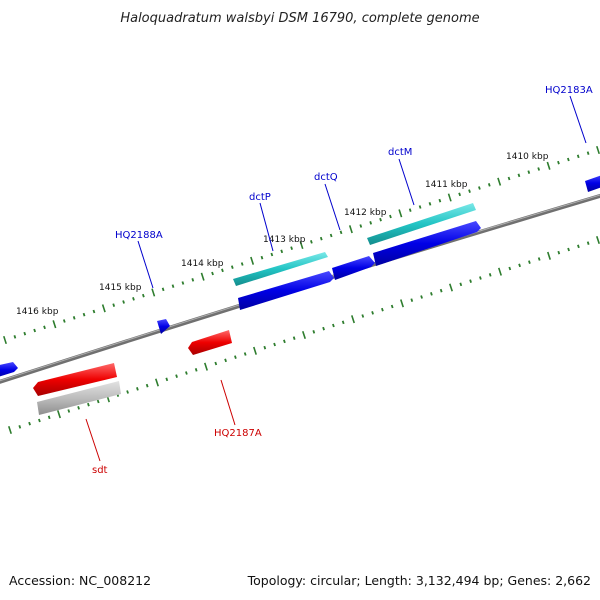 The width and height of the screenshot is (600, 600). Describe the element at coordinates (421, 224) in the screenshot. I see `cds-dctM-forward` at that location.